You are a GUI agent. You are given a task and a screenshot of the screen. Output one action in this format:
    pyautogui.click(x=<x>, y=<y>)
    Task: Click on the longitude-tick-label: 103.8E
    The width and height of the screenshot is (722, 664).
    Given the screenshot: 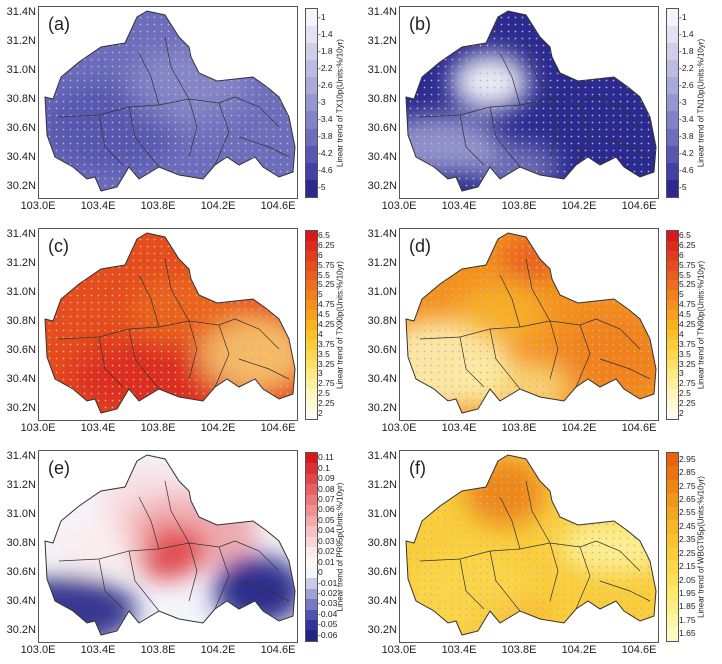 What is the action you would take?
    pyautogui.click(x=519, y=428)
    